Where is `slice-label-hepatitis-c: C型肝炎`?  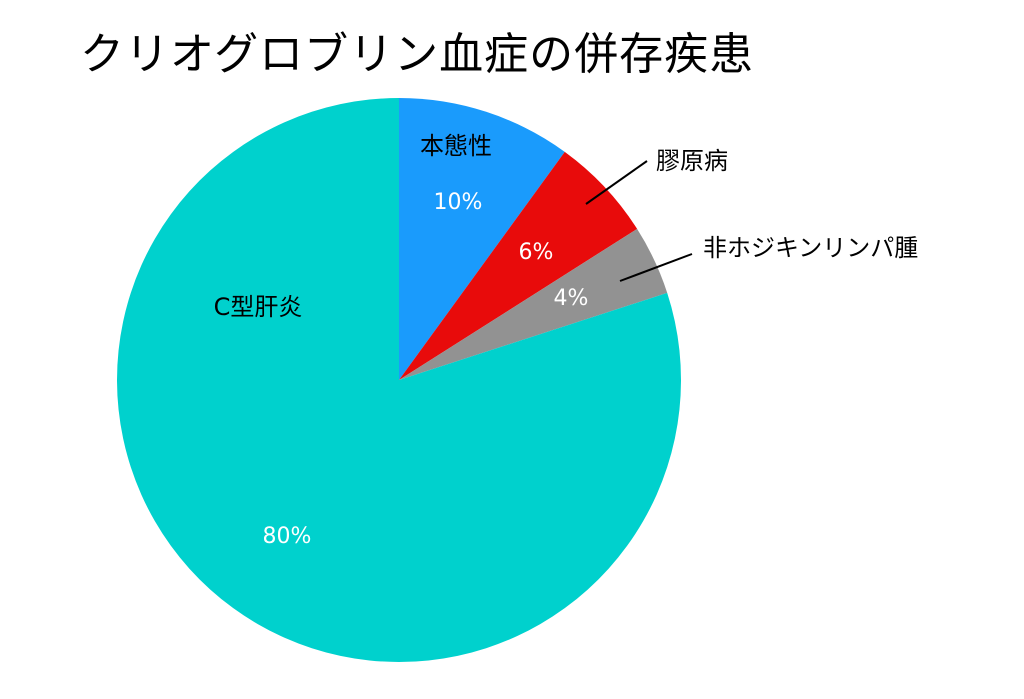 slice-label-hepatitis-c: C型肝炎 is located at coordinates (258, 307).